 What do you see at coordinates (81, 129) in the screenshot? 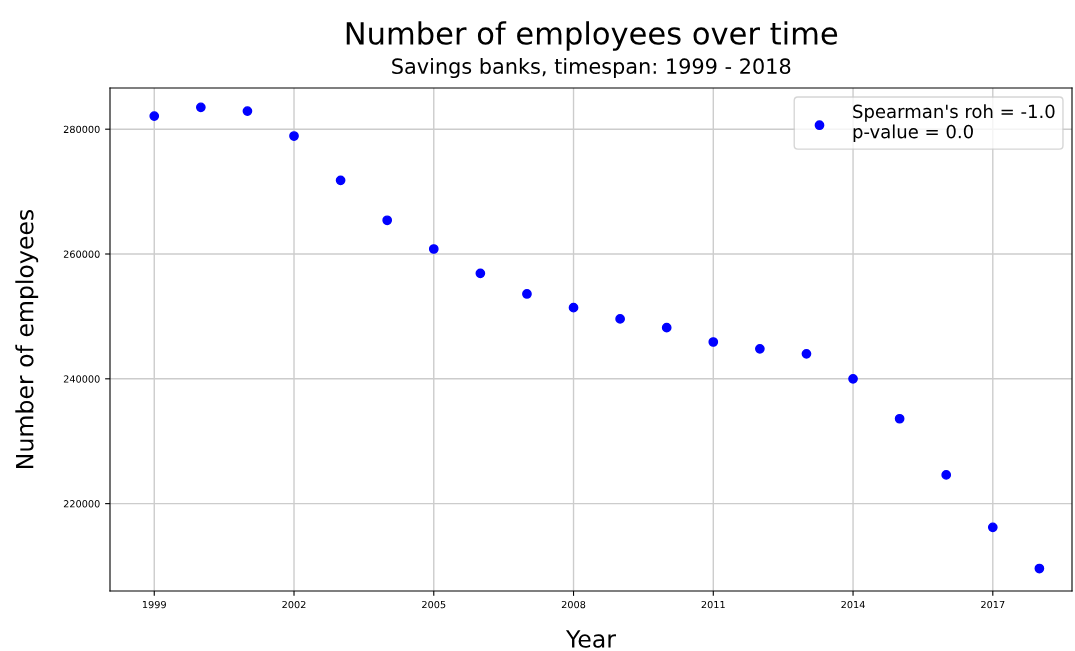
I see `y-tick-label: 280000` at bounding box center [81, 129].